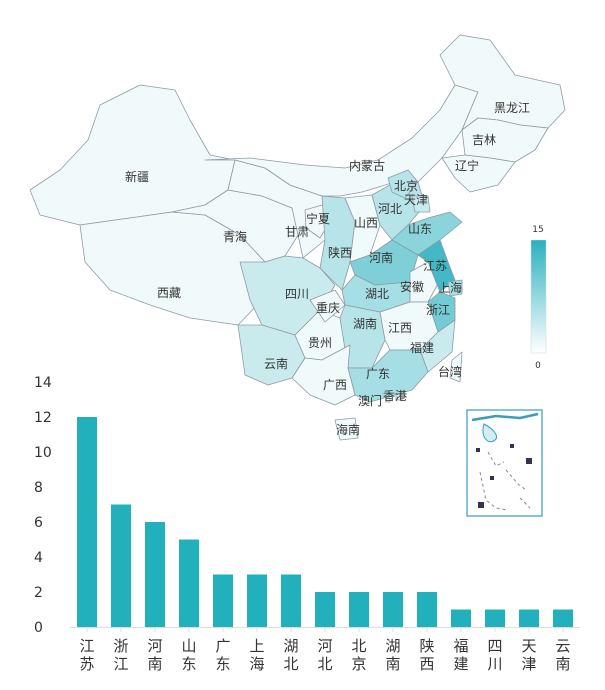  Describe the element at coordinates (460, 655) in the screenshot. I see `x-tick-label: 福建` at that location.